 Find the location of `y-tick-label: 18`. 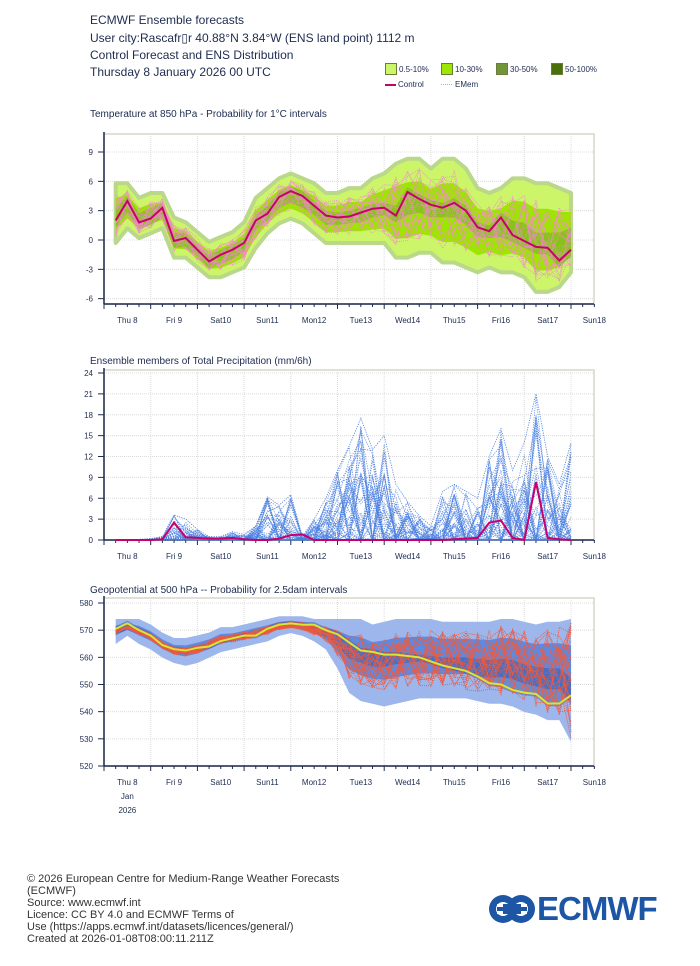

y-tick-label: 18 is located at coordinates (88, 415).